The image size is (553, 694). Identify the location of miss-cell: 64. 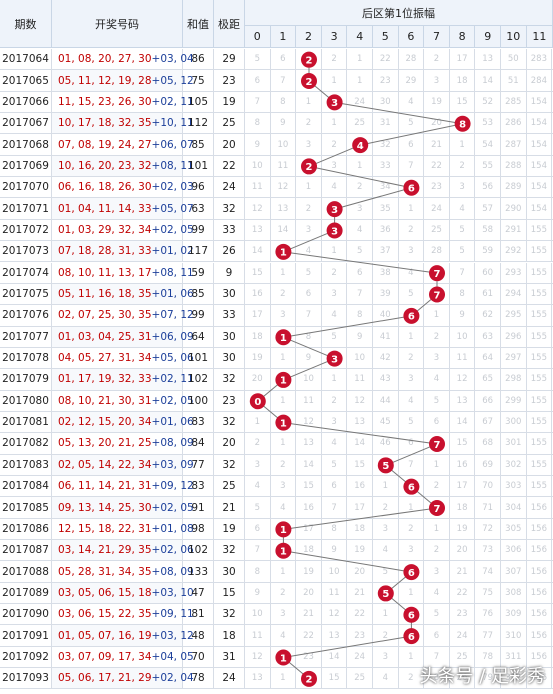
(488, 358).